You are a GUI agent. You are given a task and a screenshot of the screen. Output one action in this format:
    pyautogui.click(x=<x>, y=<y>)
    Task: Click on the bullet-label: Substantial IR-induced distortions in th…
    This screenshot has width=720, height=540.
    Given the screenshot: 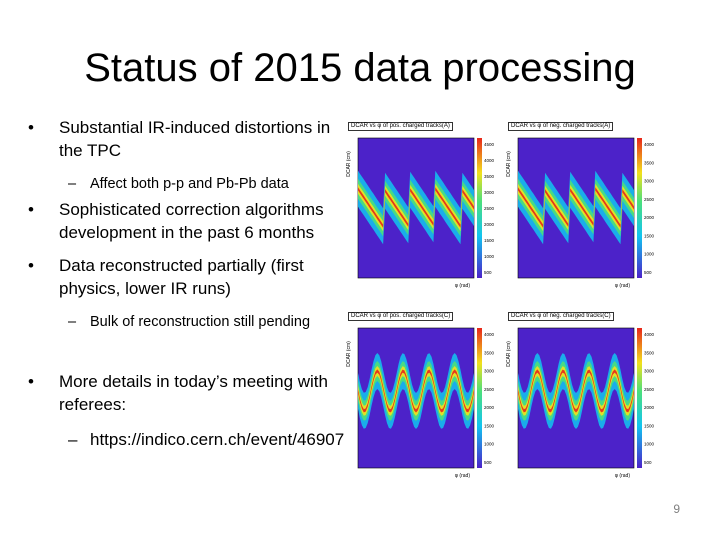 What is the action you would take?
    pyautogui.click(x=195, y=139)
    